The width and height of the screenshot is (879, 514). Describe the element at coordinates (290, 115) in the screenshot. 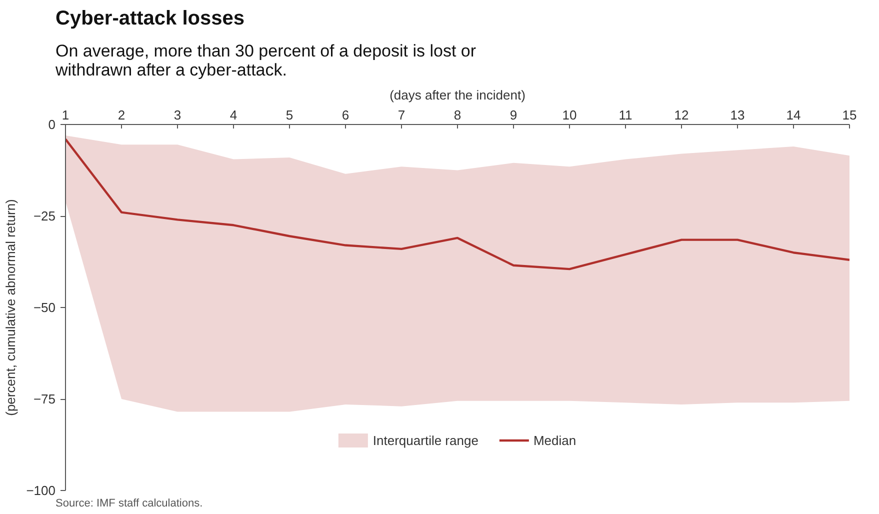

I see `x-tick-label: 5` at that location.